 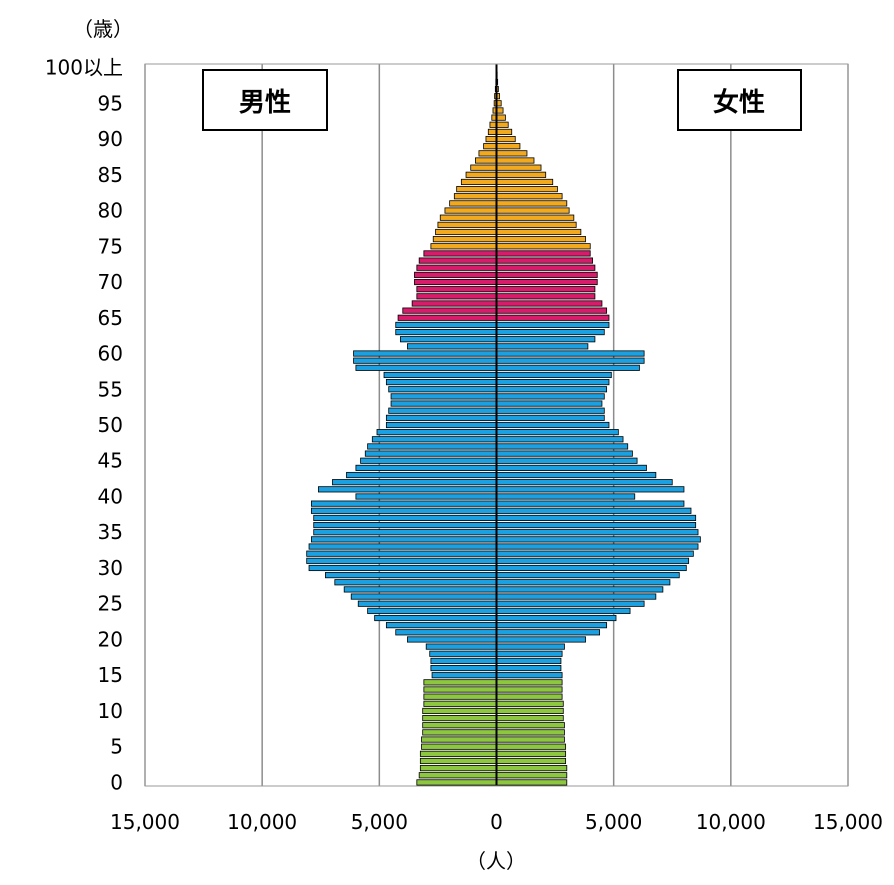 I want to click on y-tick-label: 95, so click(x=110, y=103).